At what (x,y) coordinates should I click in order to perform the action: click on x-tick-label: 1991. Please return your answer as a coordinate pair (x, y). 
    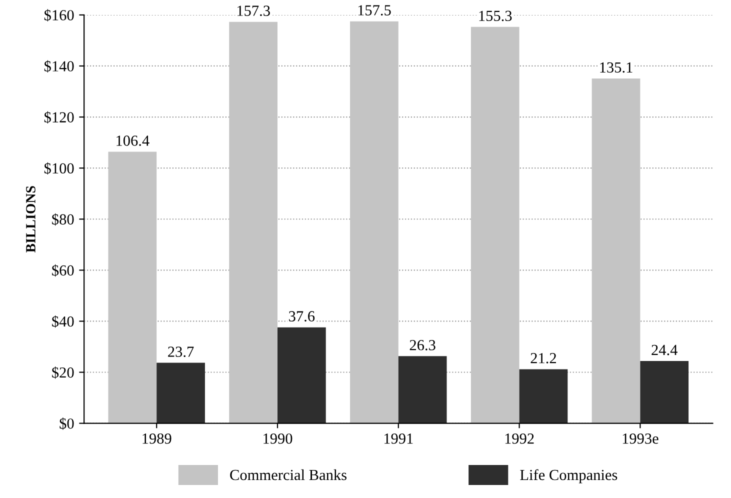
    Looking at the image, I should click on (398, 439).